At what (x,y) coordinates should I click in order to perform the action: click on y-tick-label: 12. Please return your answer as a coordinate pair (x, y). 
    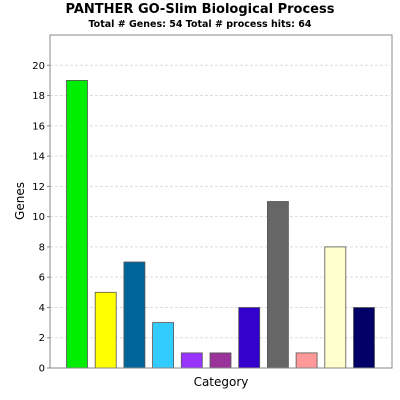
    Looking at the image, I should click on (38, 187).